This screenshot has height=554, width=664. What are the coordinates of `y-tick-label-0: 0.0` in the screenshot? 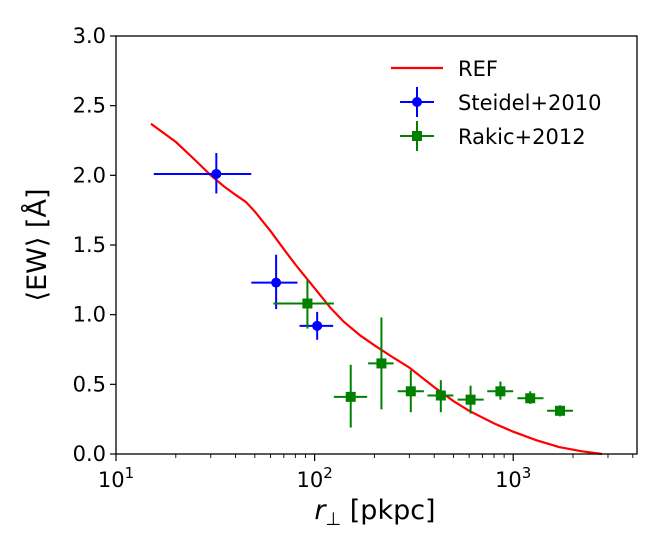 It's located at (89, 454).